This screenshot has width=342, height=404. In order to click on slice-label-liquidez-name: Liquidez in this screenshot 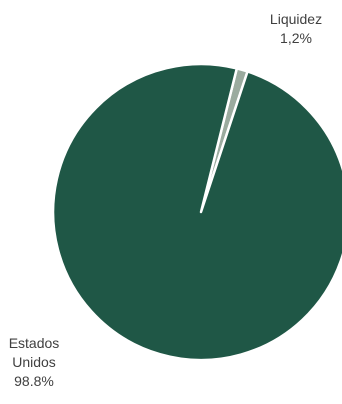, I will do `click(296, 19)`.